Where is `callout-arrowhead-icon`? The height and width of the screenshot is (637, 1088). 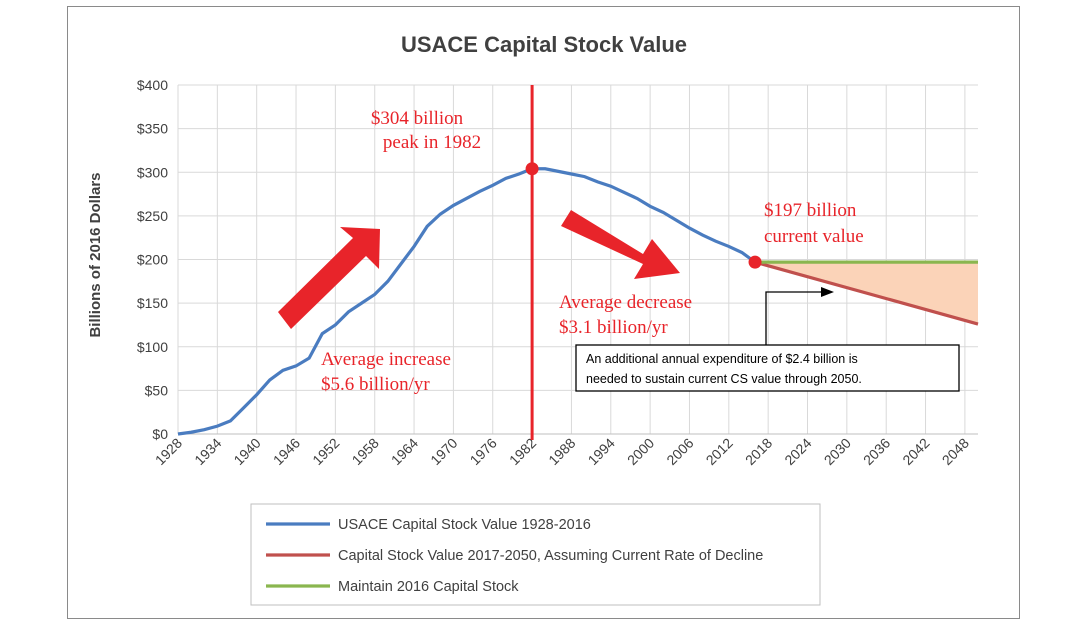
callout-arrowhead-icon is located at coordinates (827, 292).